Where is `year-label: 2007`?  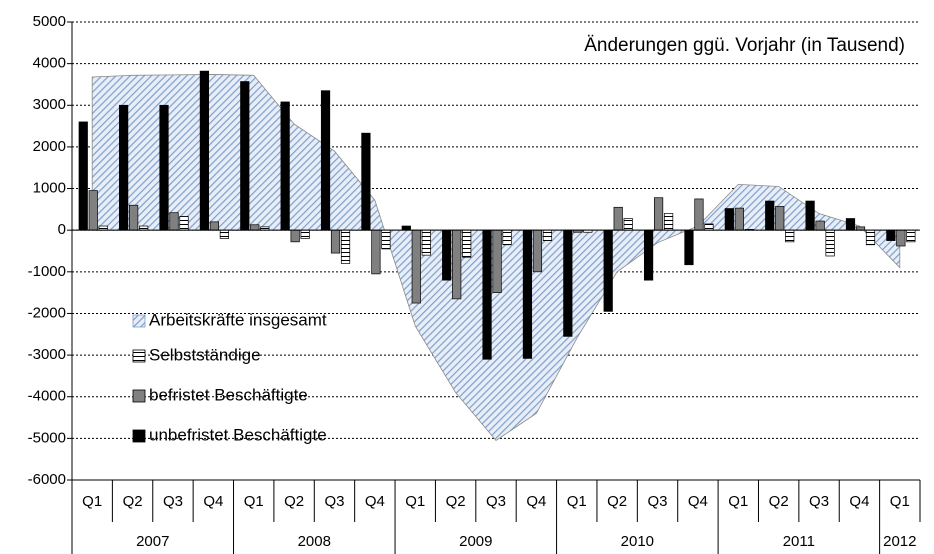
year-label: 2007 is located at coordinates (152, 541).